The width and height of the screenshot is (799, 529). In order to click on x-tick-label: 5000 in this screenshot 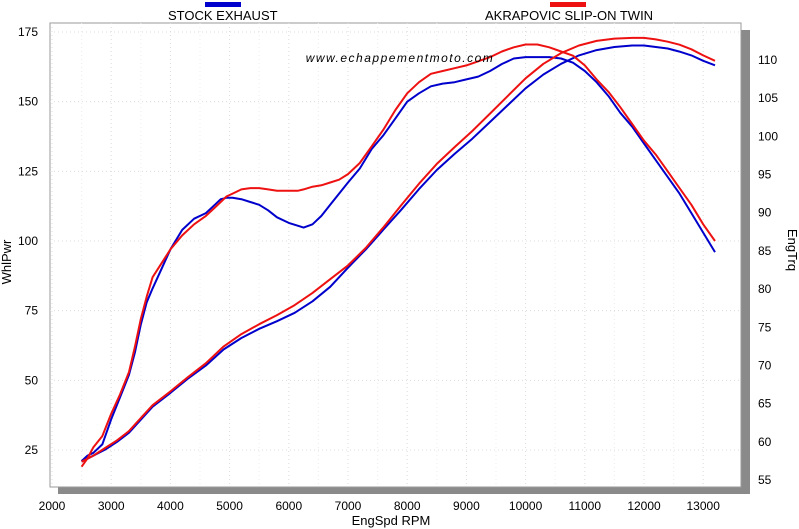, I will do `click(229, 506)`.